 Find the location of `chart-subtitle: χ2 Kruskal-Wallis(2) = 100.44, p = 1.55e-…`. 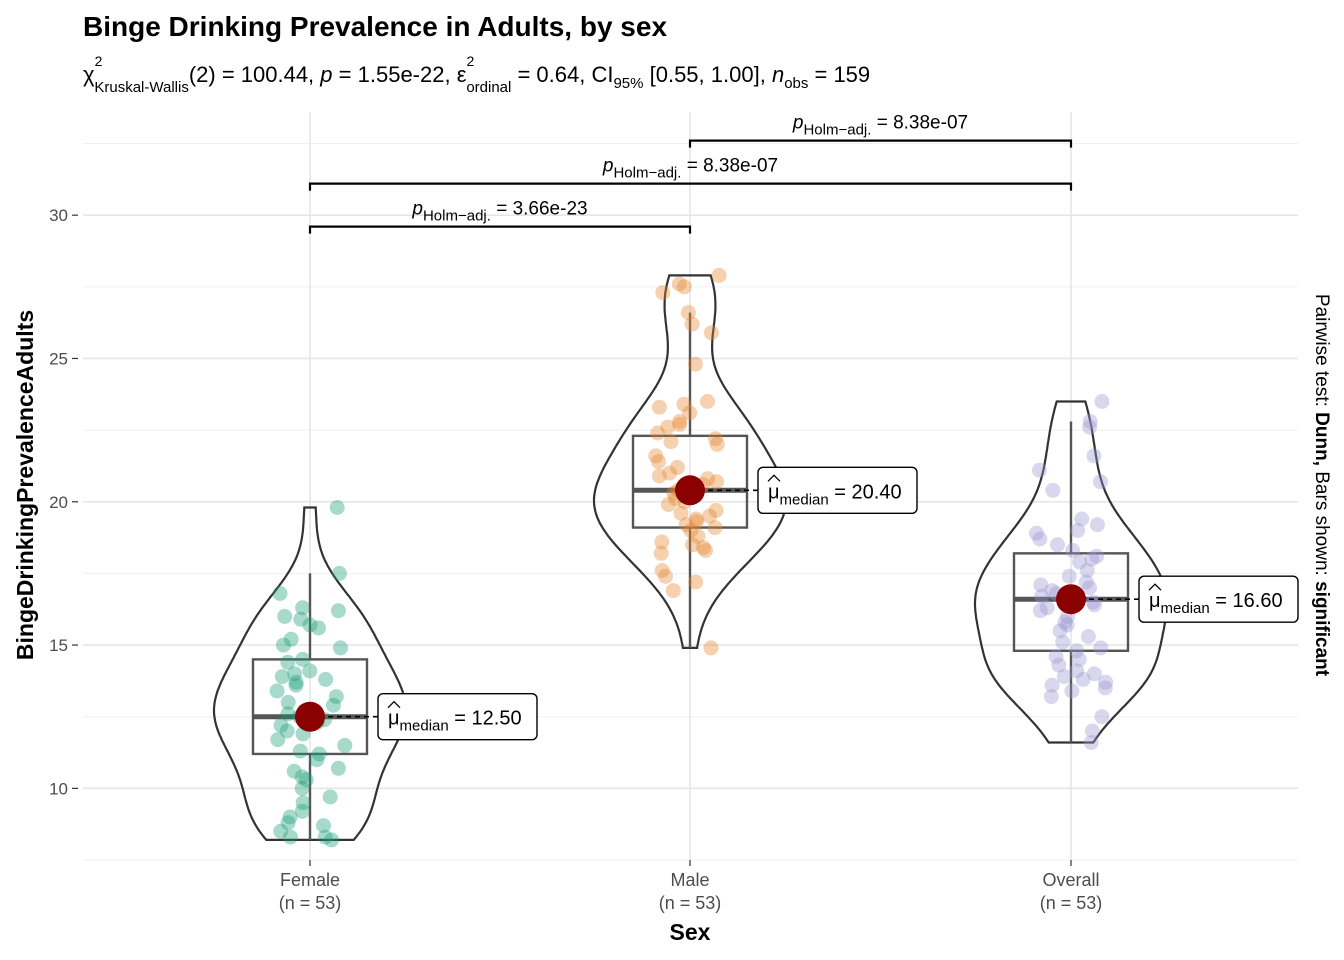

chart-subtitle: χ2 Kruskal-Wallis(2) = 100.44, p = 1.55e-… is located at coordinates (476, 74).